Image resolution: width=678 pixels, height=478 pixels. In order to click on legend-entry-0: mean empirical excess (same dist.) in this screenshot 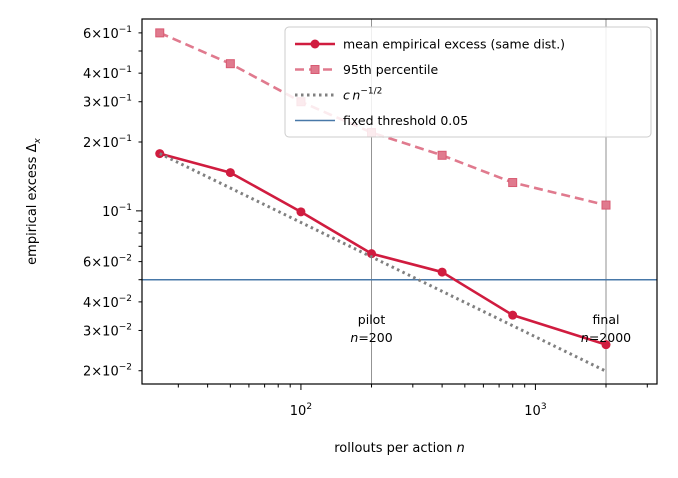, I will do `click(454, 44)`.